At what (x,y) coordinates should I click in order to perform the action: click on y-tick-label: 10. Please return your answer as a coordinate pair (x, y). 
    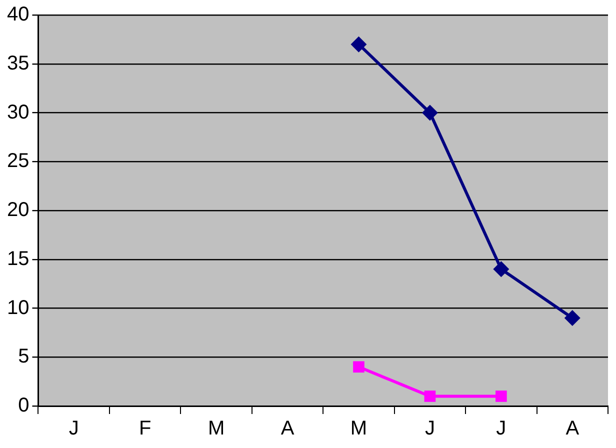
    Looking at the image, I should click on (18, 307).